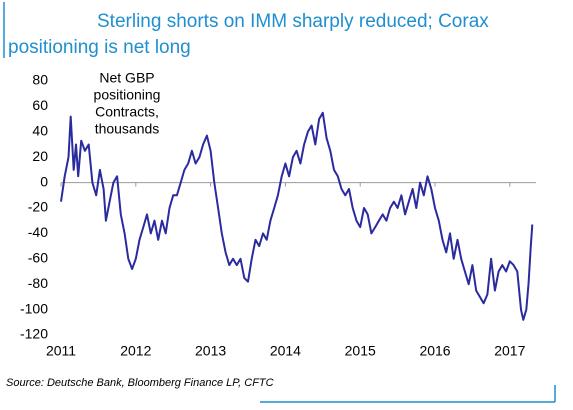 Image resolution: width=573 pixels, height=410 pixels. Describe the element at coordinates (210, 351) in the screenshot. I see `x-tick-label: 2013` at that location.